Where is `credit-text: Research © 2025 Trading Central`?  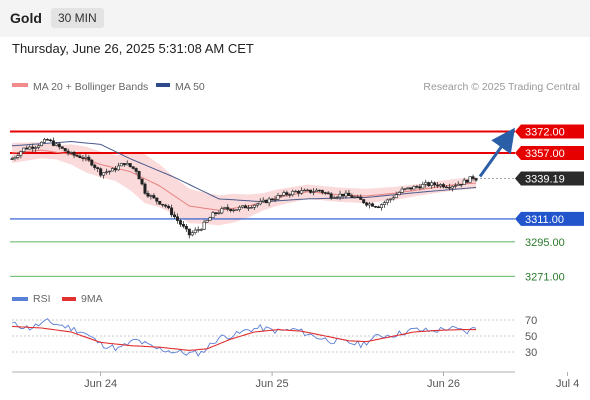 credit-text: Research © 2025 Trading Central is located at coordinates (501, 87).